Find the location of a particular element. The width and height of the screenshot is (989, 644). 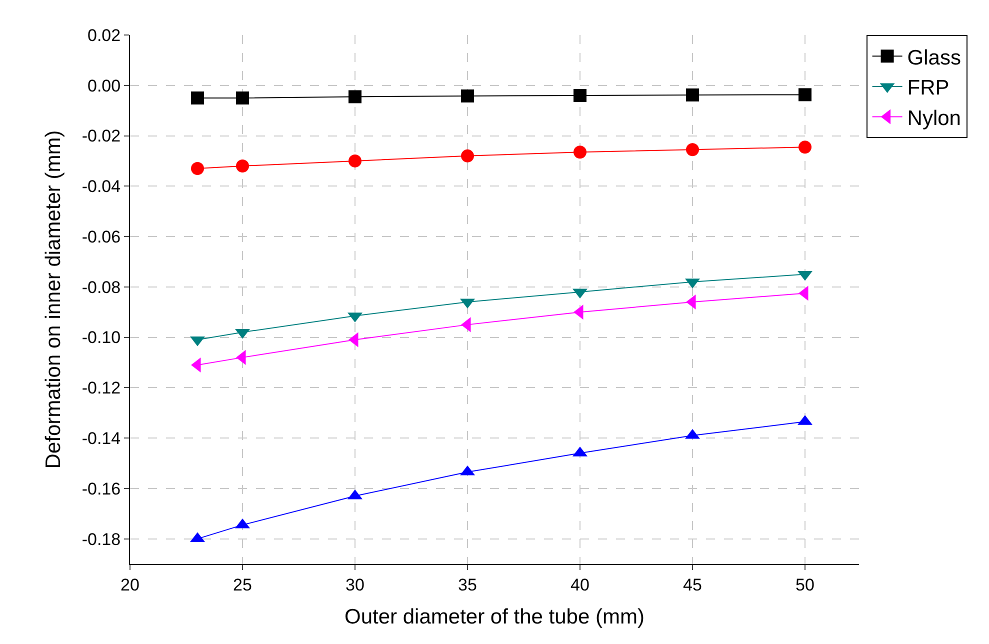

x-tick-label: 45 is located at coordinates (692, 584).